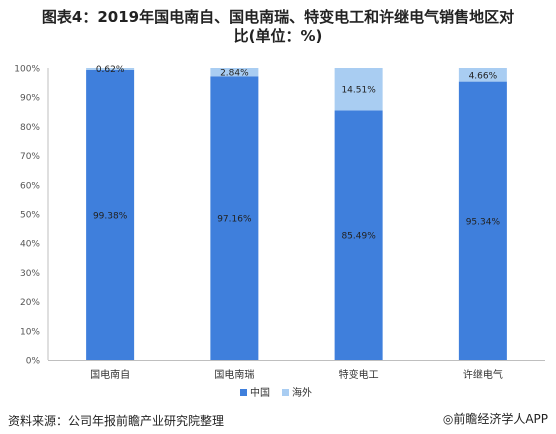  I want to click on chart-title-line-1: 图表4：2019年国电南自、国电南瑞、特变电工和许继电气销售地区对, so click(278, 17).